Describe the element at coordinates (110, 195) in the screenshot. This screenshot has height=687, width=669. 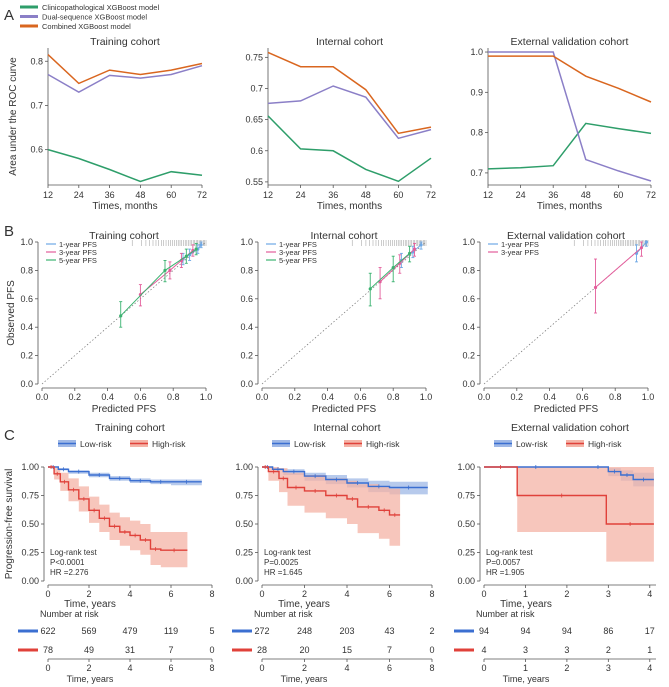
I see `x-tick-label: 36` at that location.